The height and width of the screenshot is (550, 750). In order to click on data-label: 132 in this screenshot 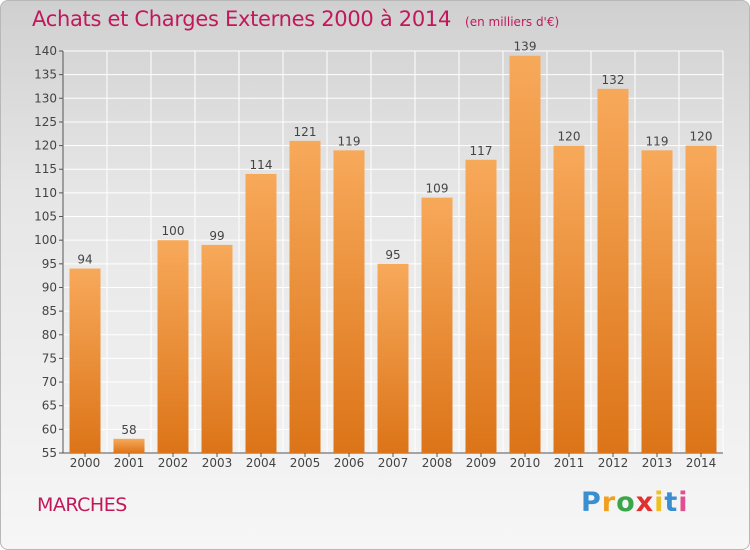, I will do `click(613, 80)`.